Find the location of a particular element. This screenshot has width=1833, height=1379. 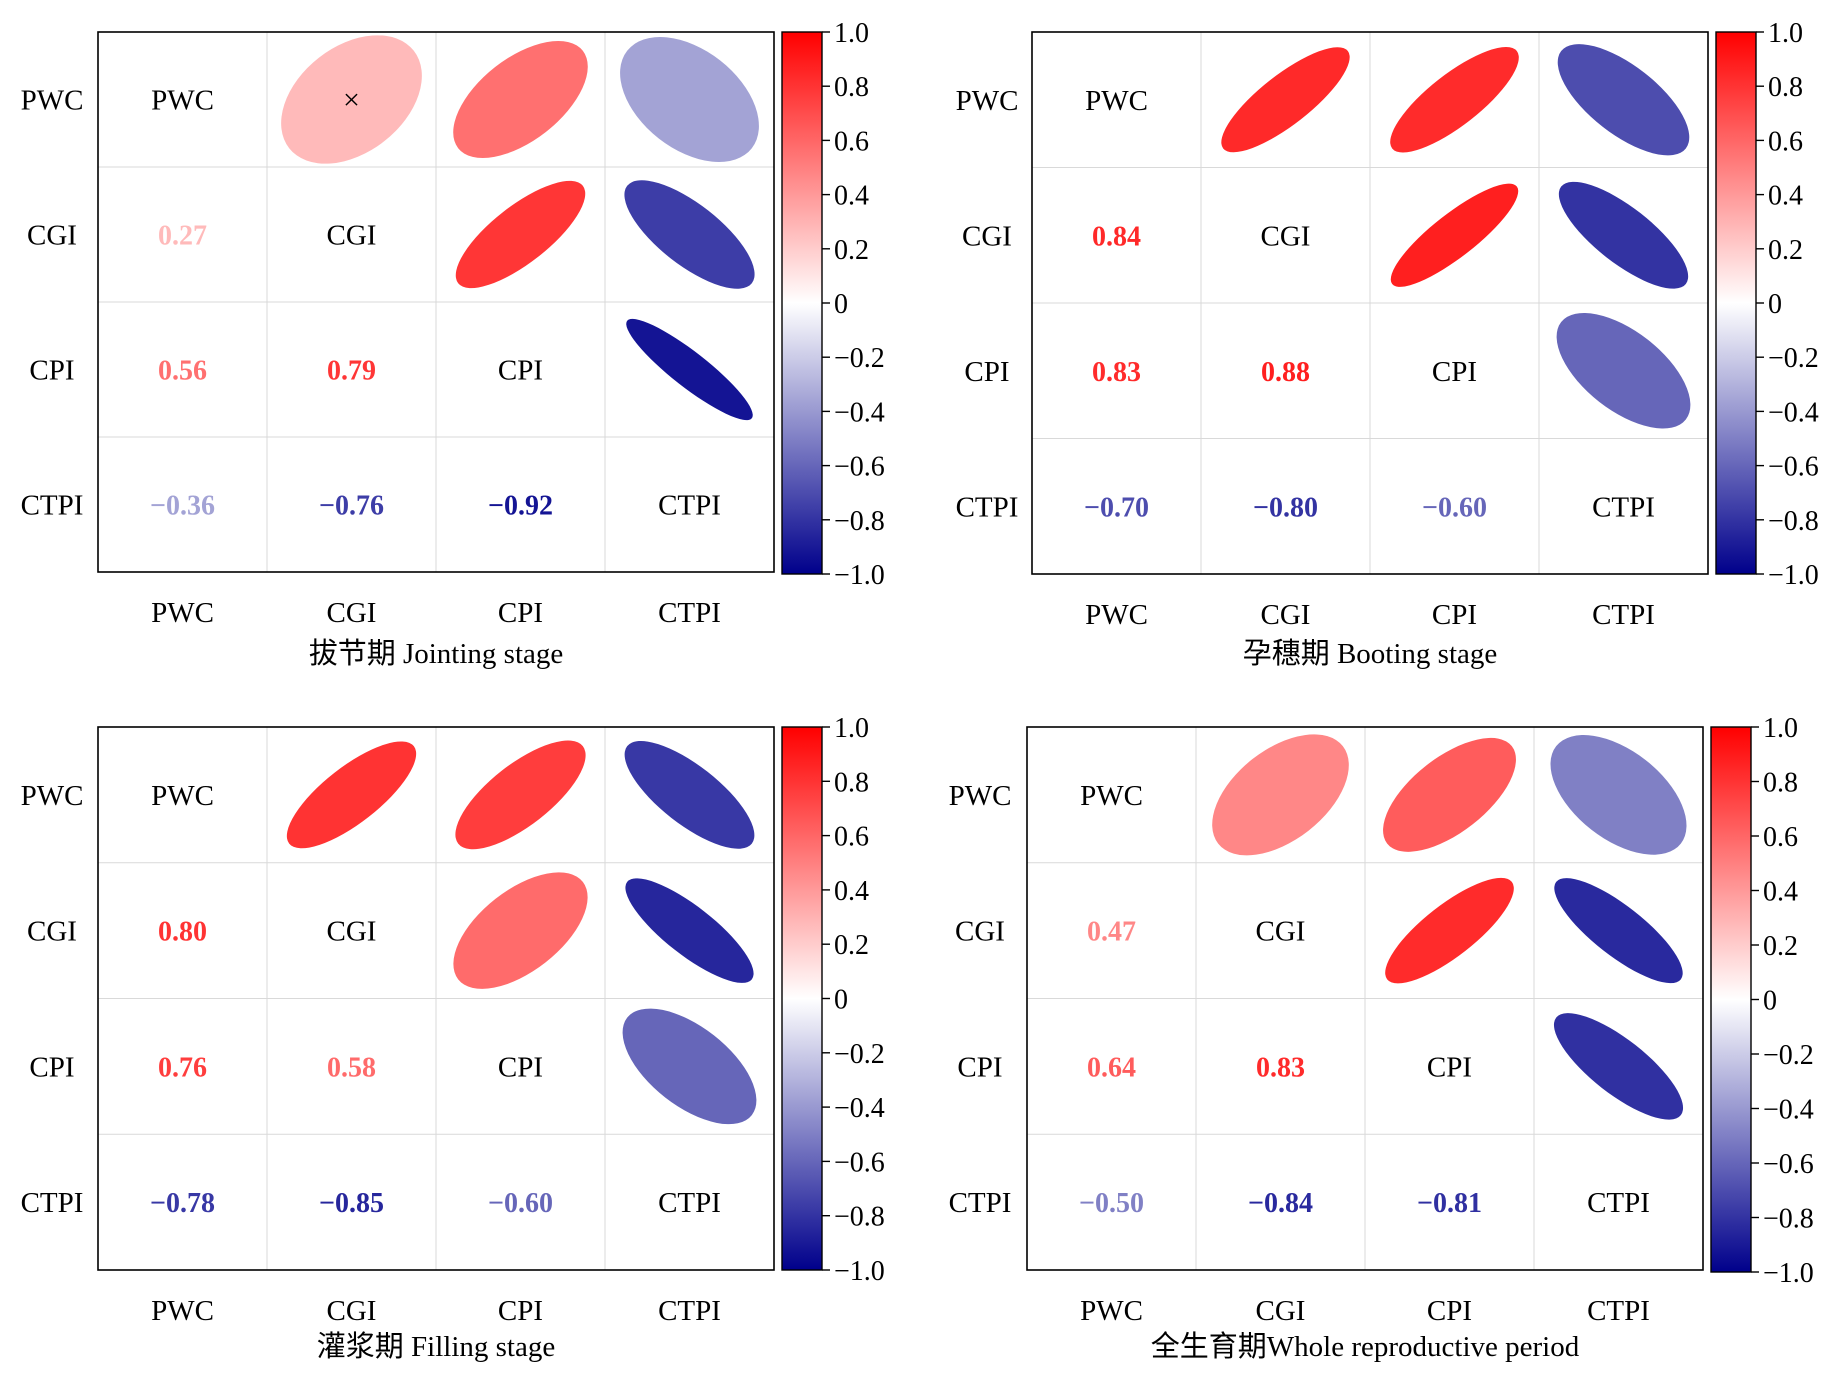

correlation-value-label: 0.84 is located at coordinates (1116, 236).